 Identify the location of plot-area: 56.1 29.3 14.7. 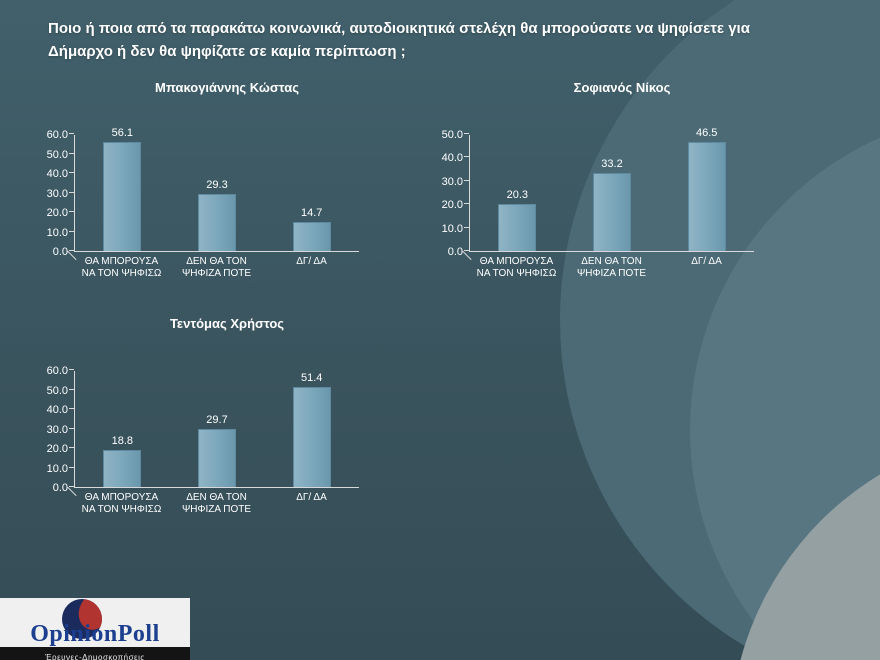
(214, 189).